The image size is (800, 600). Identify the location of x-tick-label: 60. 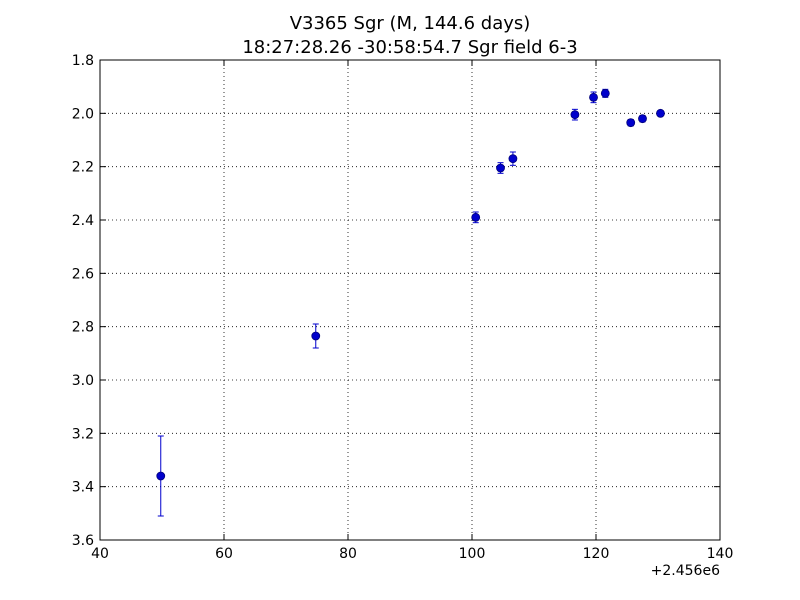
(224, 554).